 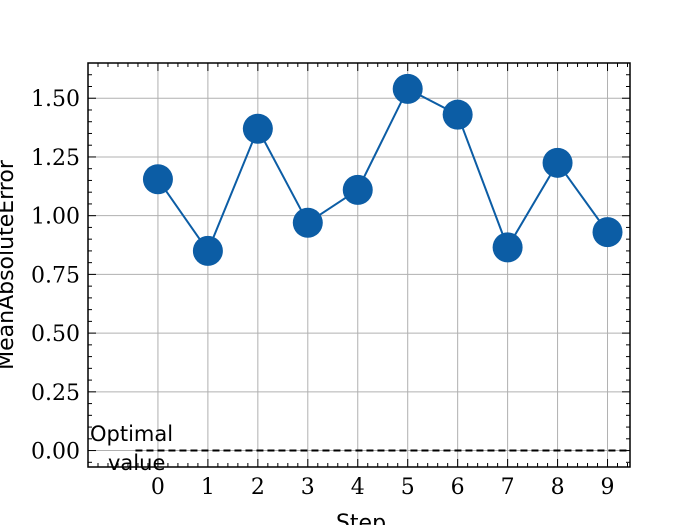 What do you see at coordinates (136, 463) in the screenshot?
I see `annotation-value: value` at bounding box center [136, 463].